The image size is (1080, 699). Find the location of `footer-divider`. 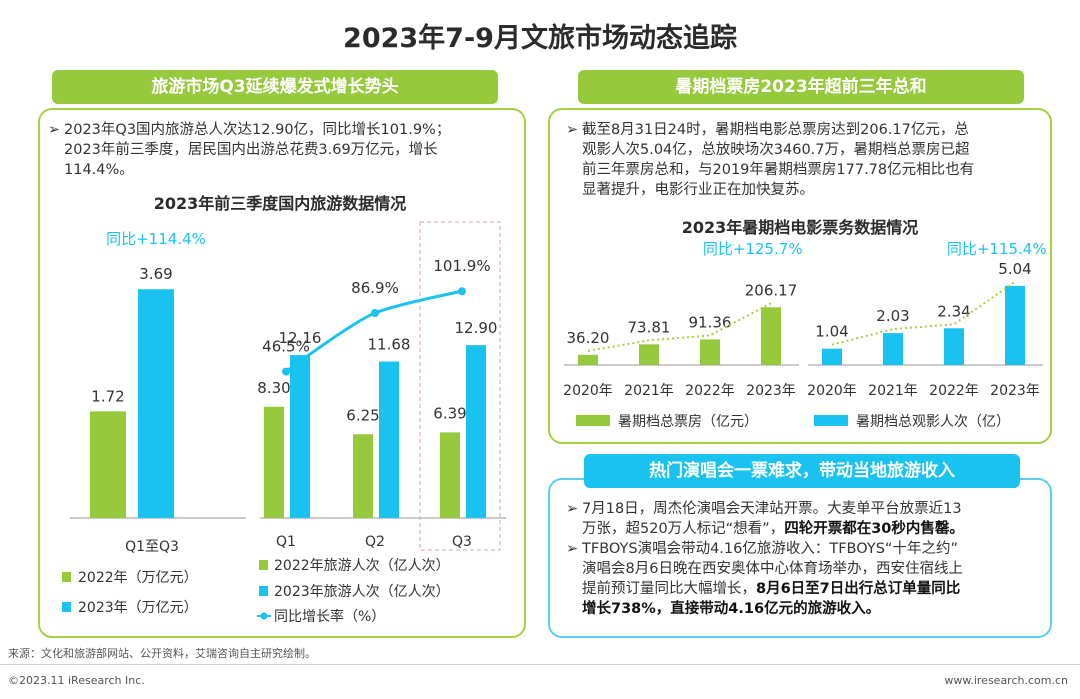

footer-divider is located at coordinates (540, 664).